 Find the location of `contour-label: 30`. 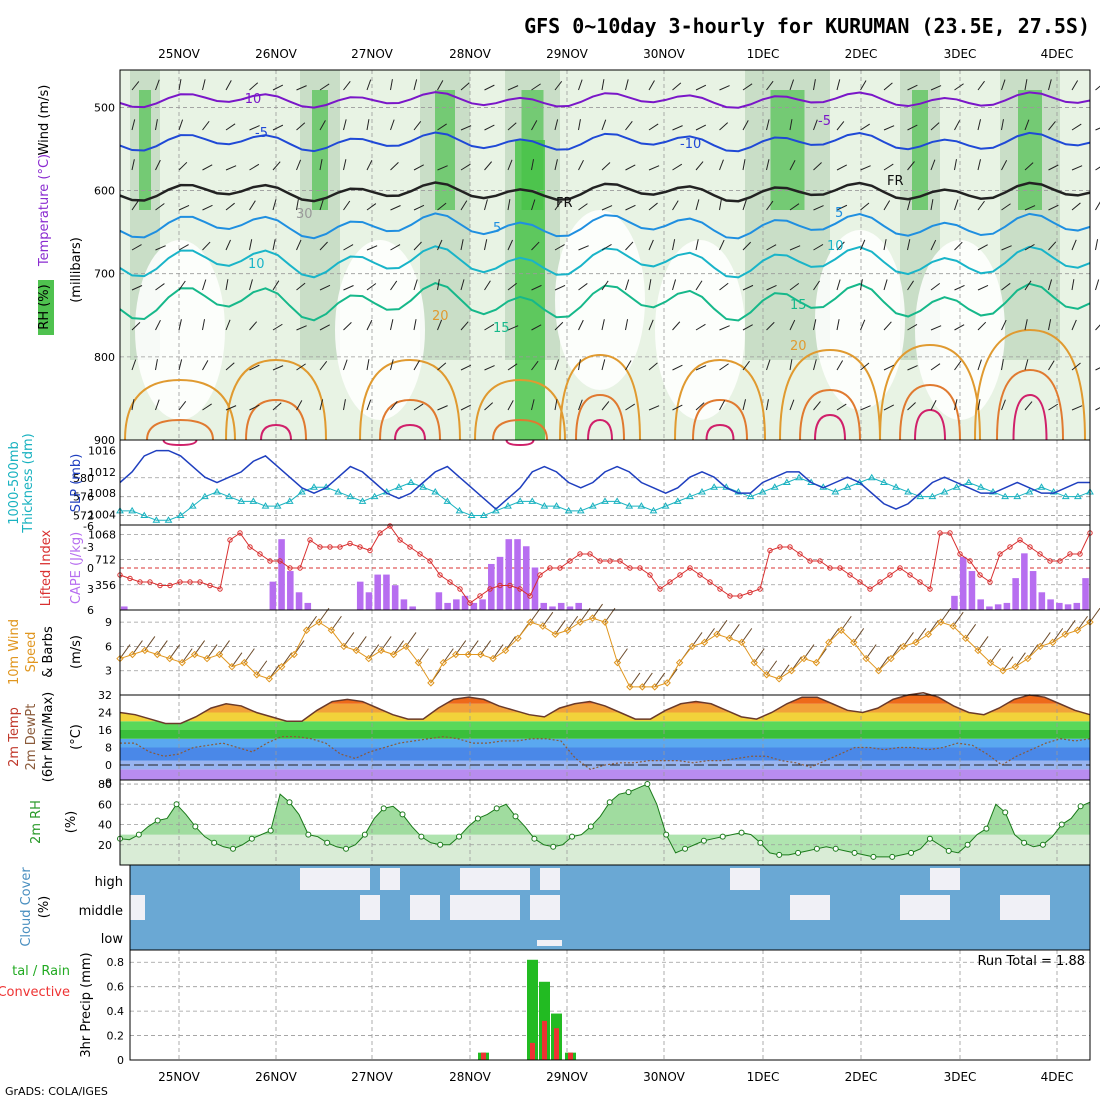

contour-label: 30 is located at coordinates (304, 214).